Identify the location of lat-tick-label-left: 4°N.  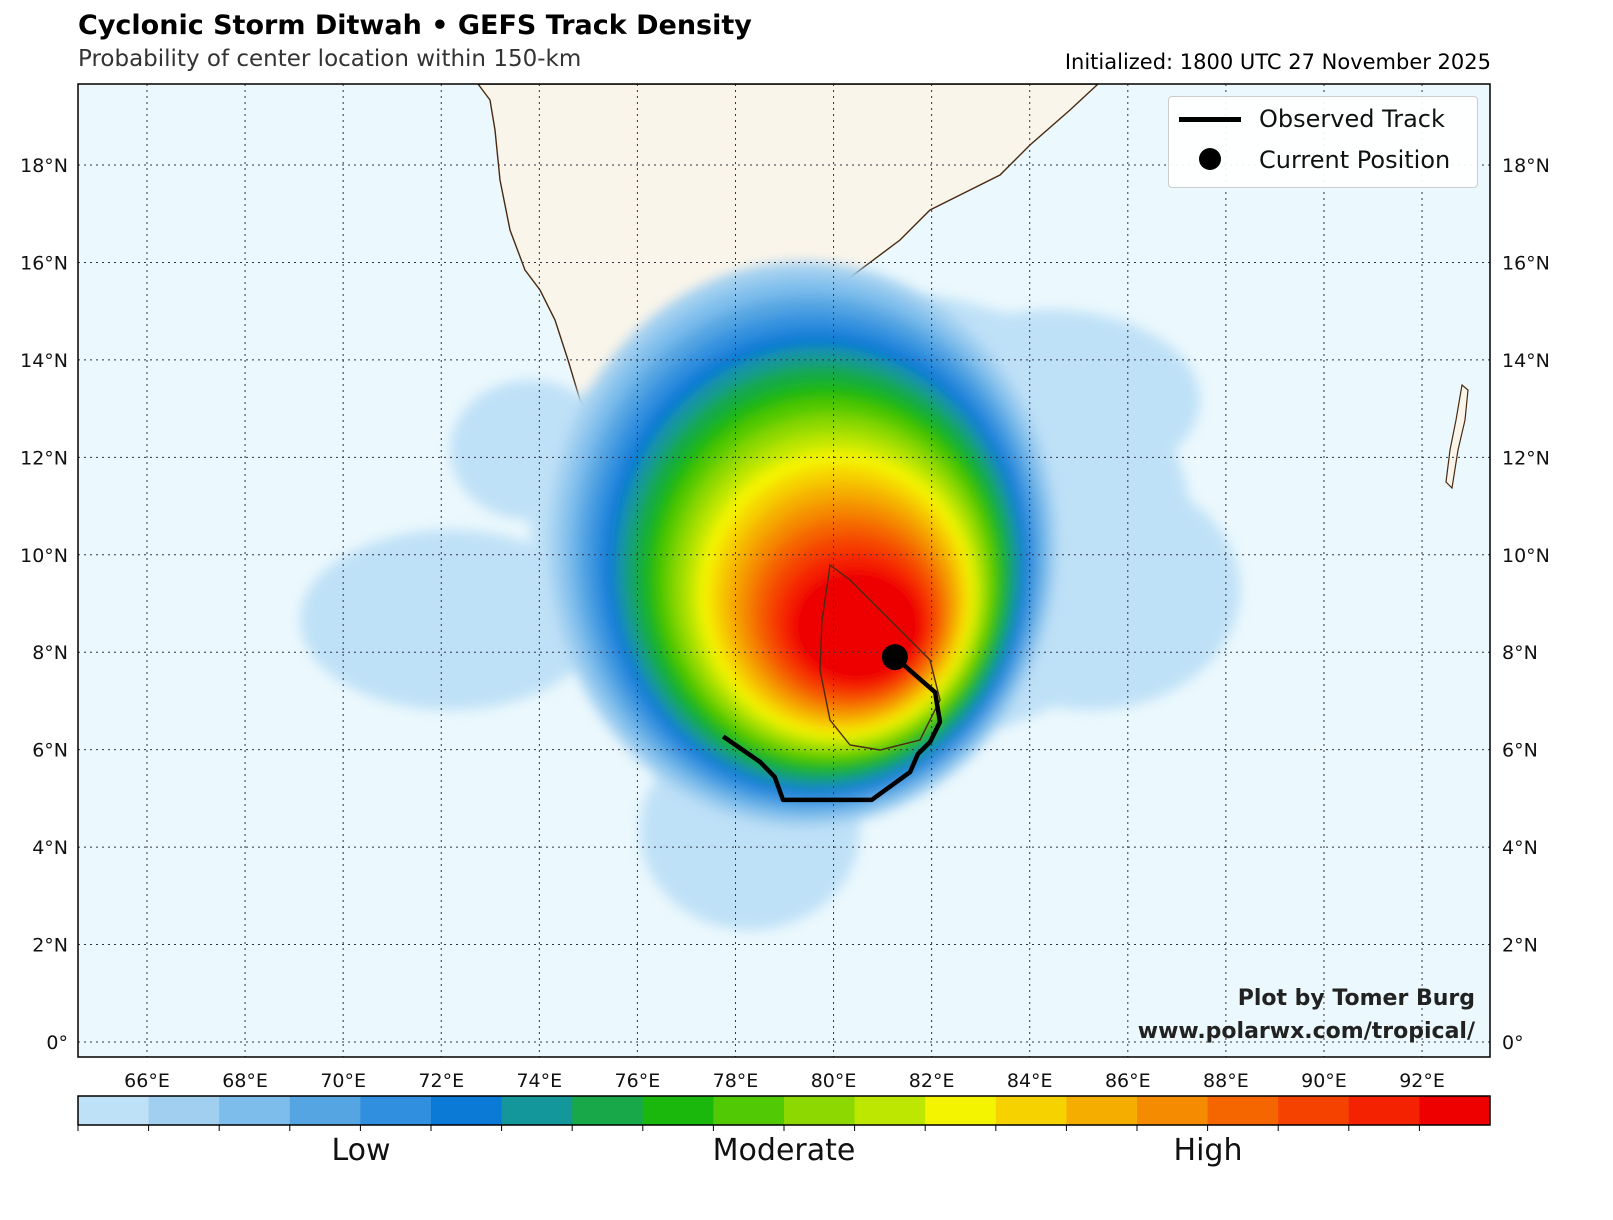
(50, 848).